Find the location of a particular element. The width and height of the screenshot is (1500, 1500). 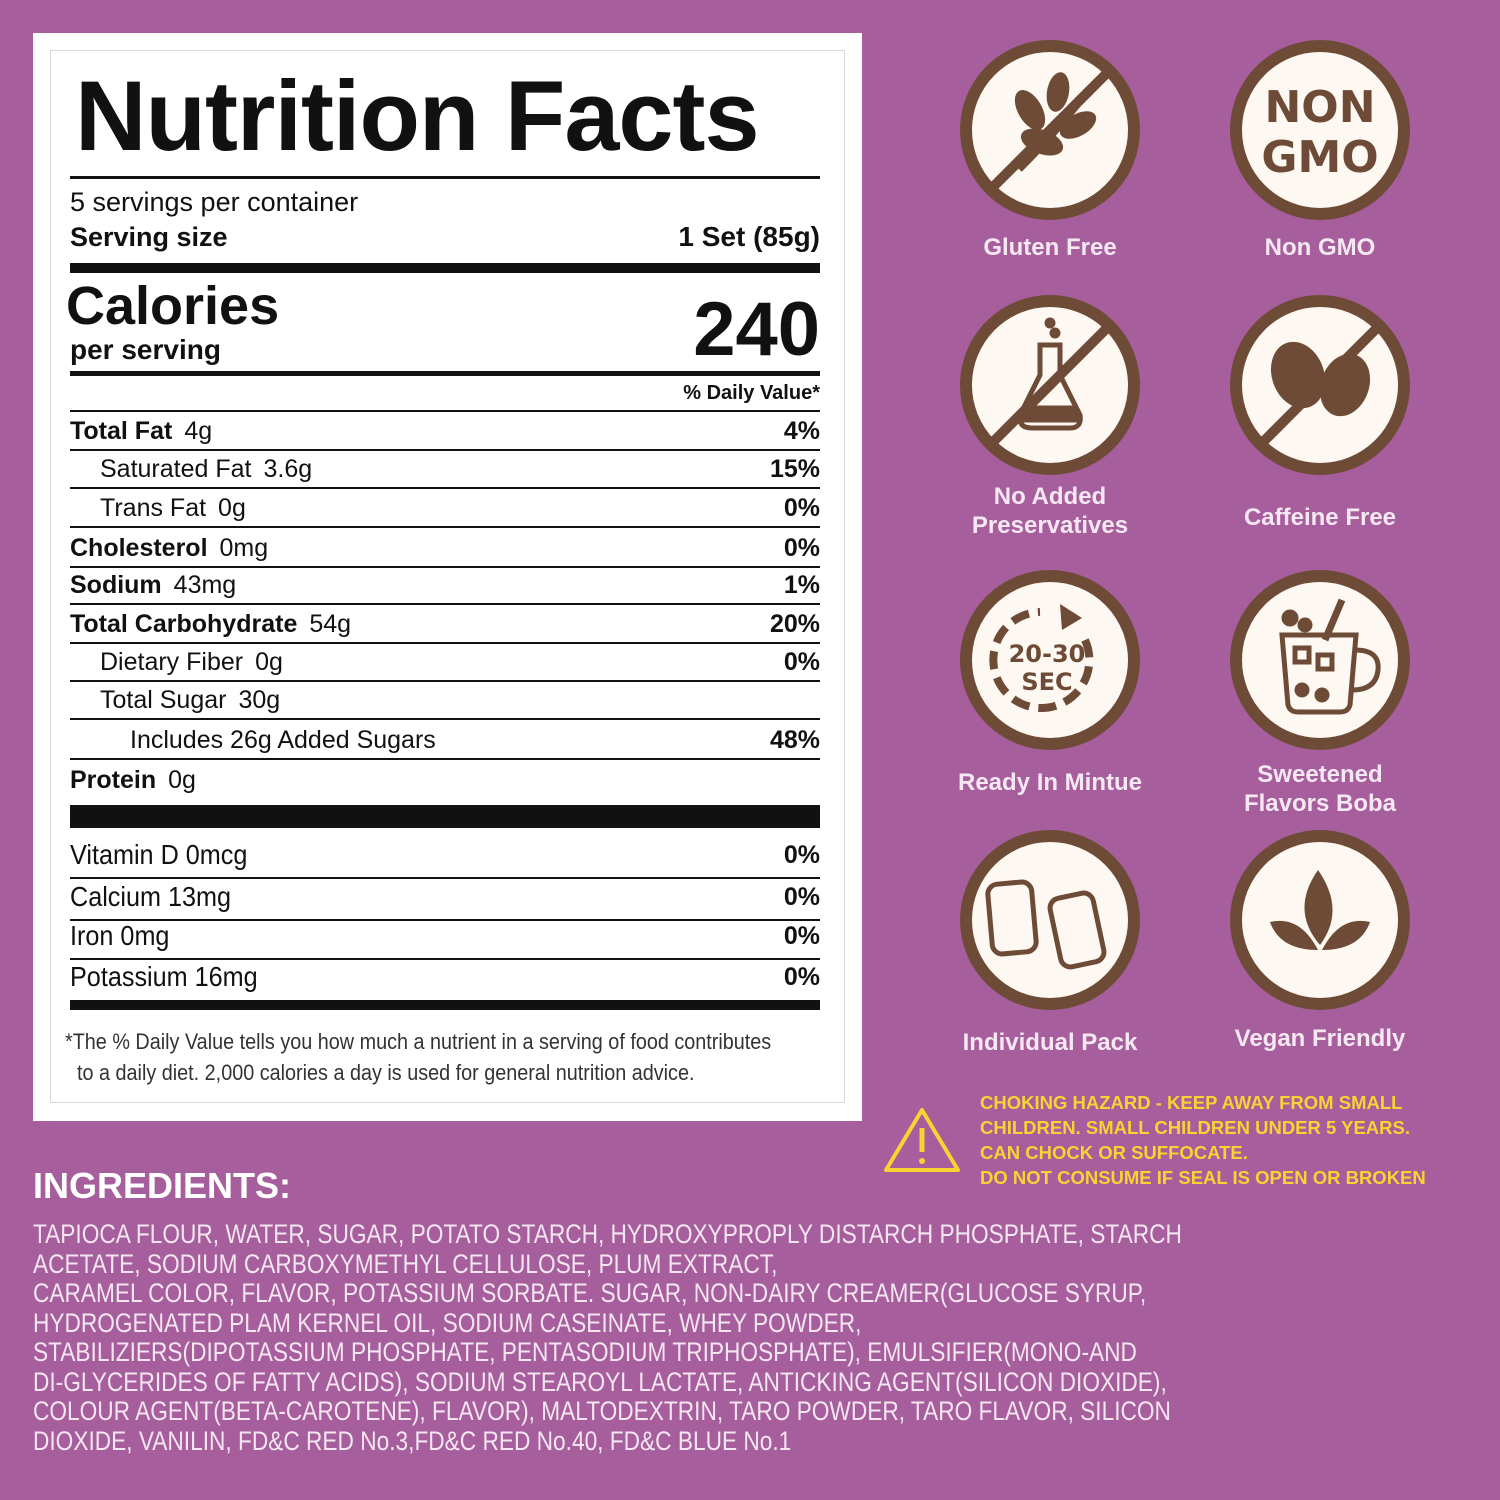

serving-size: 1 Set (85g) is located at coordinates (749, 236).